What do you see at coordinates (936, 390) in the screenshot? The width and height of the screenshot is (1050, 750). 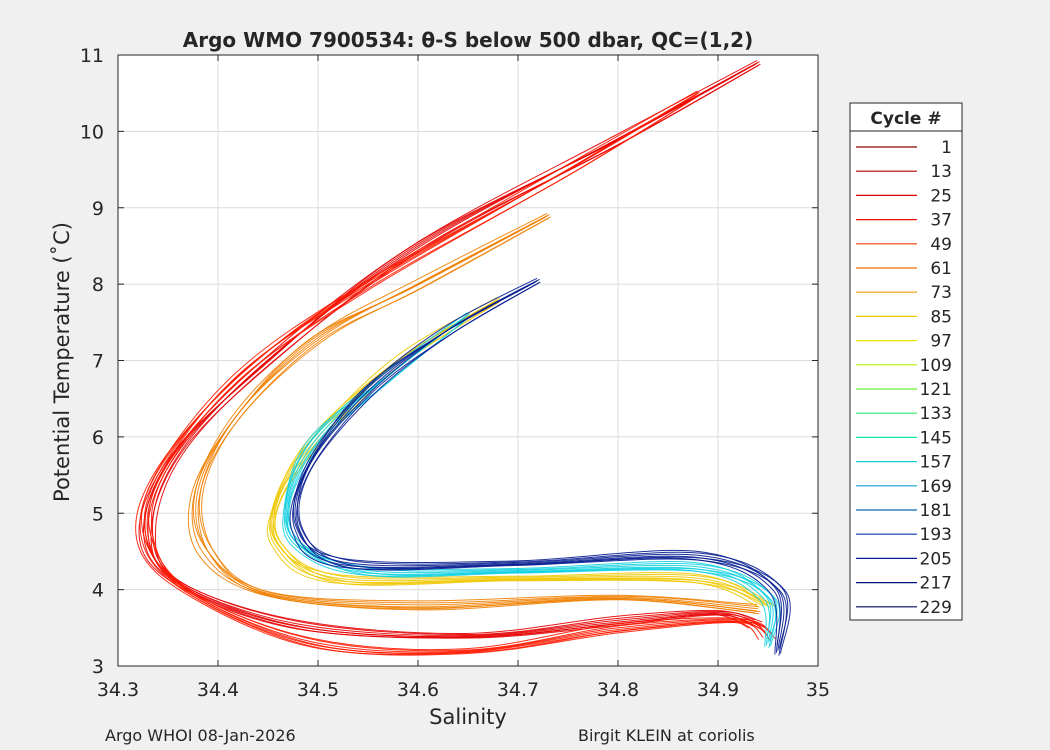 I see `legend-label: 121` at bounding box center [936, 390].